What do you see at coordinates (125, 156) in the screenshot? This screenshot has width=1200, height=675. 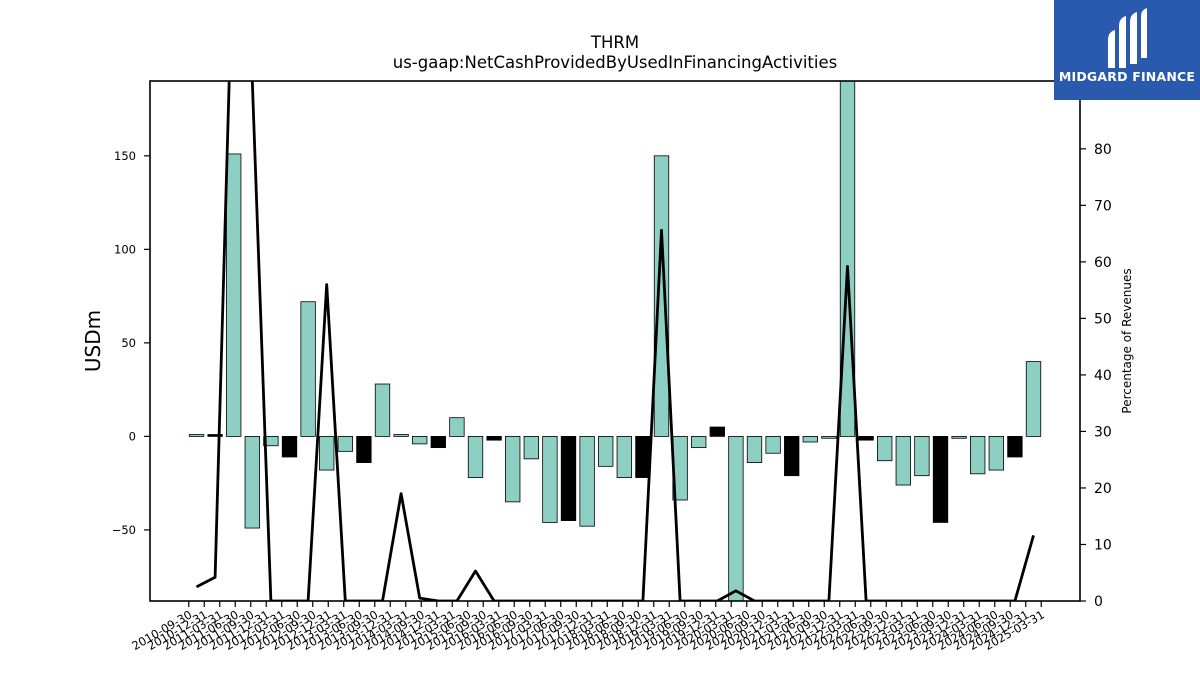 I see `y-tick-label: 150` at bounding box center [125, 156].